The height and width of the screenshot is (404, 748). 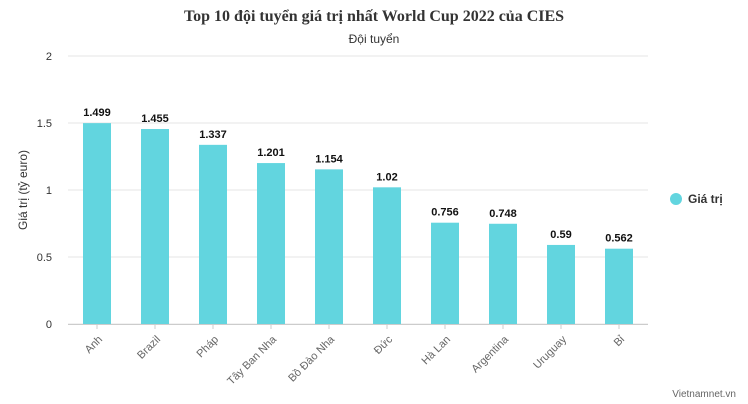 I want to click on data-label: 0.562, so click(x=619, y=239).